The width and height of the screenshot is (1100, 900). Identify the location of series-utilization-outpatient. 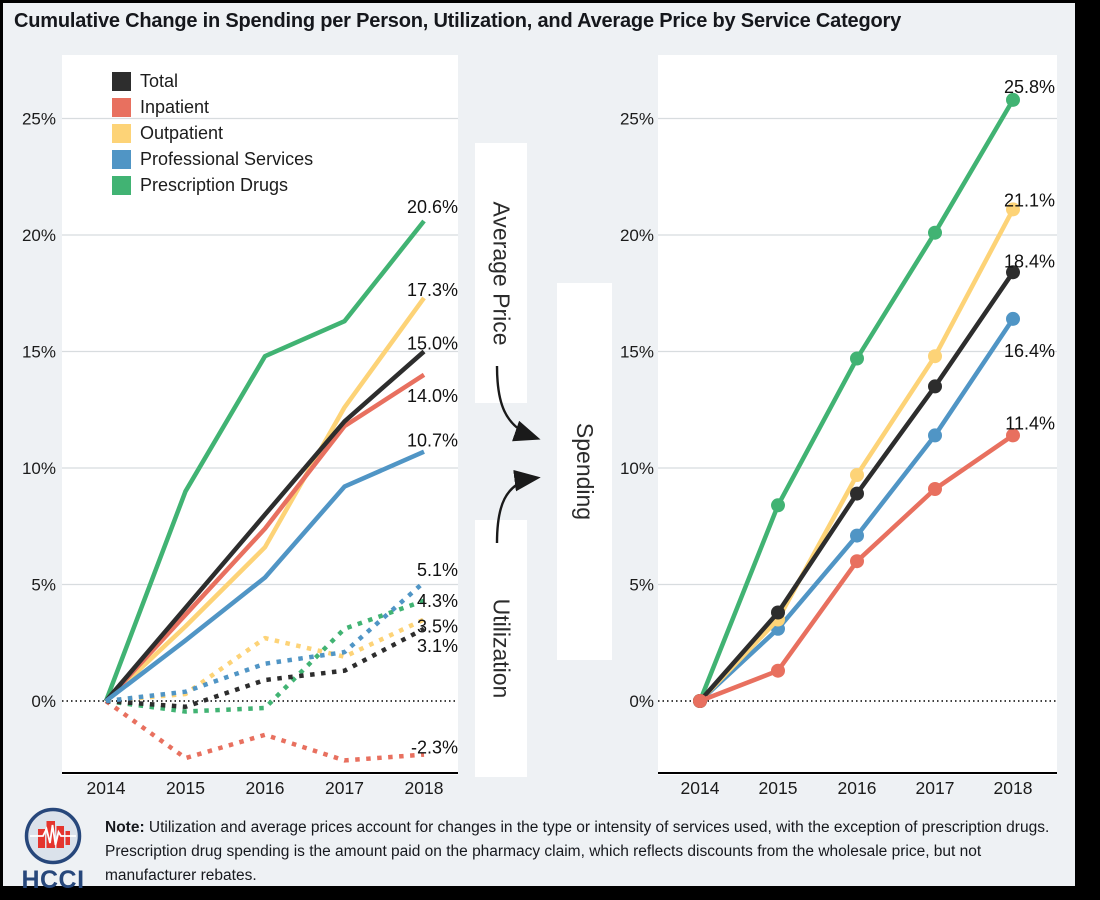
(265, 660).